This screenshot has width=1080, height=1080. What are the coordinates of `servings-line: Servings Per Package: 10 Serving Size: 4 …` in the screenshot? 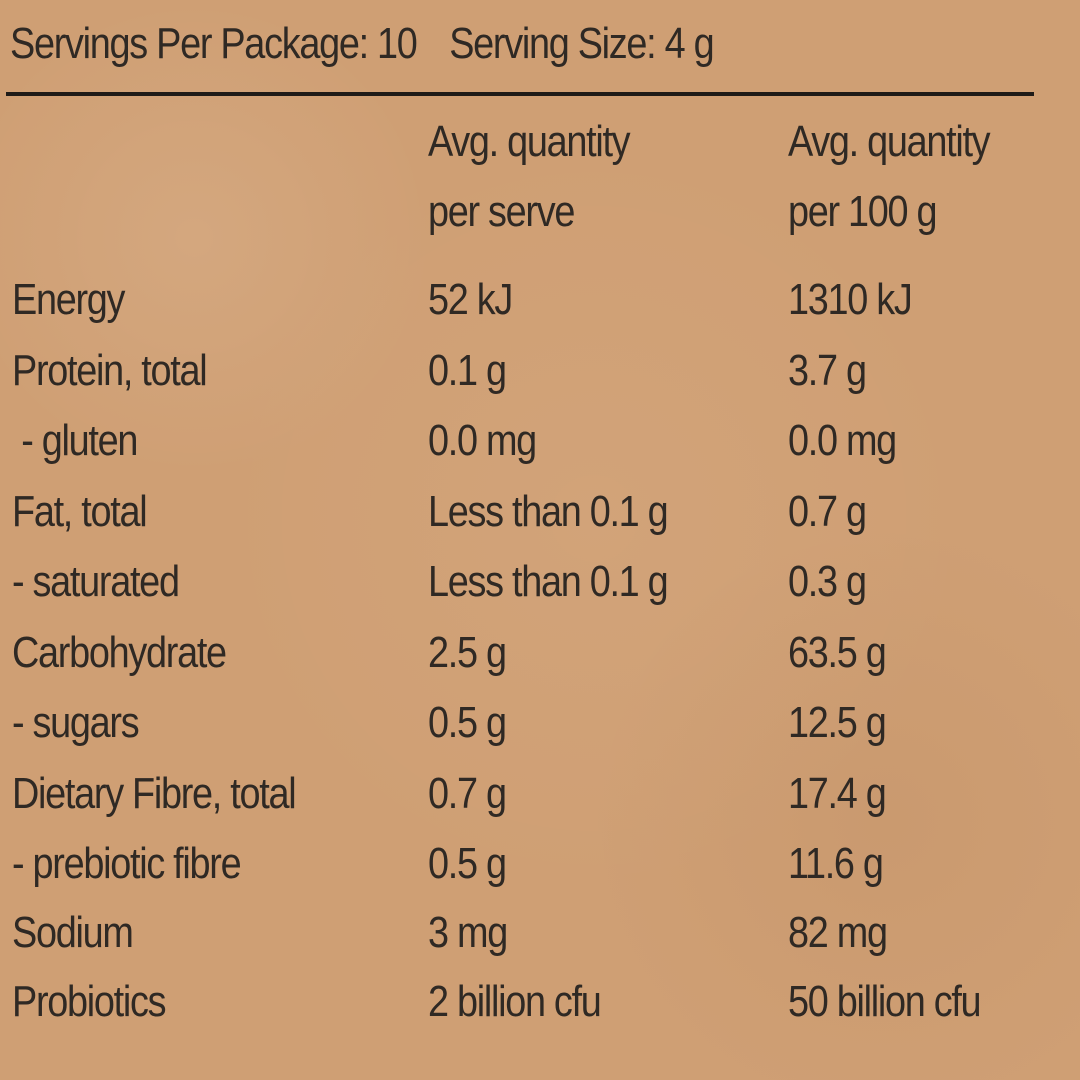 It's located at (362, 44).